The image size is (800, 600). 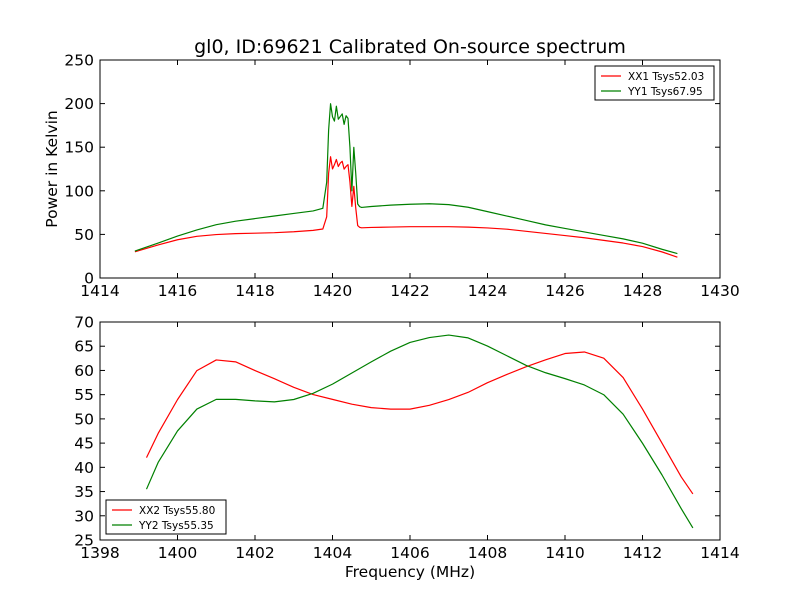 I want to click on x-tick-label: 1402, so click(x=254, y=553).